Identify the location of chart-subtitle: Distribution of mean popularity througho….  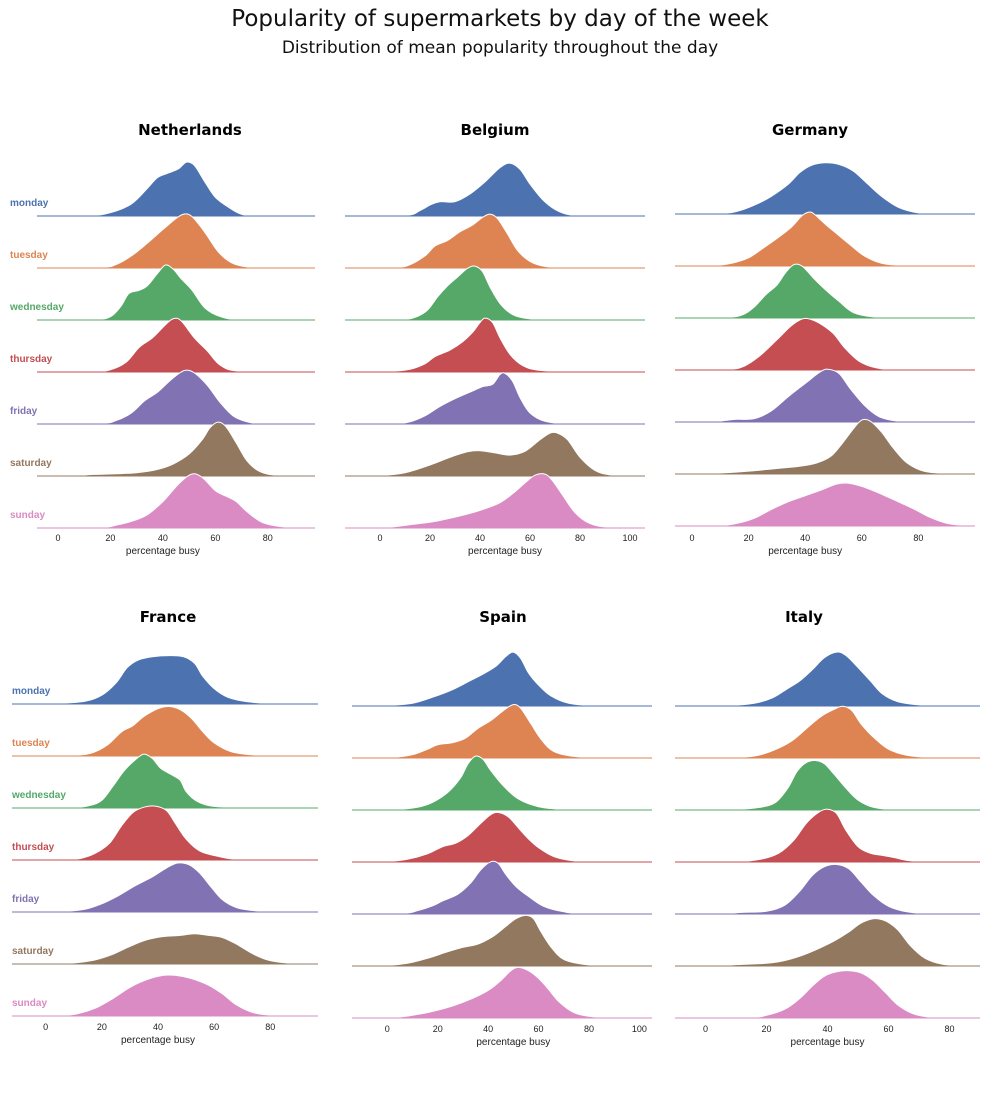
(500, 48).